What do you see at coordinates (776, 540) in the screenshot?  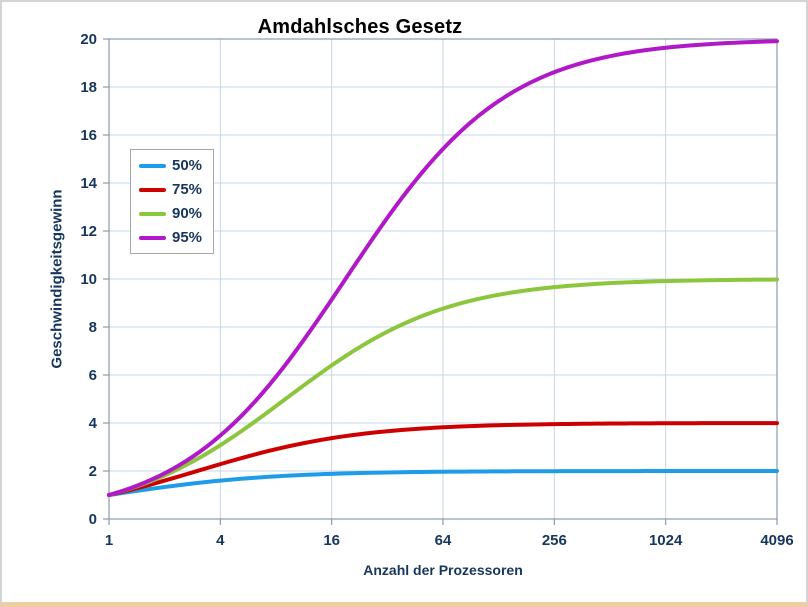 I see `x-tick-label: 4096` at bounding box center [776, 540].